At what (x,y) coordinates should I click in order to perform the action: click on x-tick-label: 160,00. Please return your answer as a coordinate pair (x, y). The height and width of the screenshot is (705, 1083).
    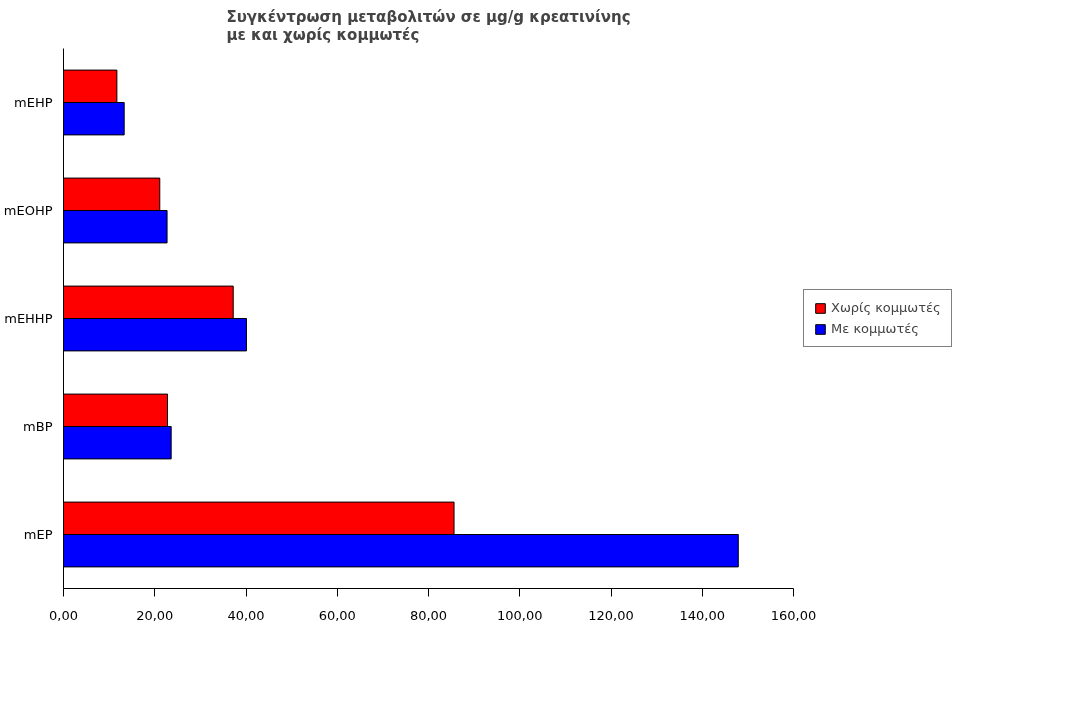
    Looking at the image, I should click on (793, 615).